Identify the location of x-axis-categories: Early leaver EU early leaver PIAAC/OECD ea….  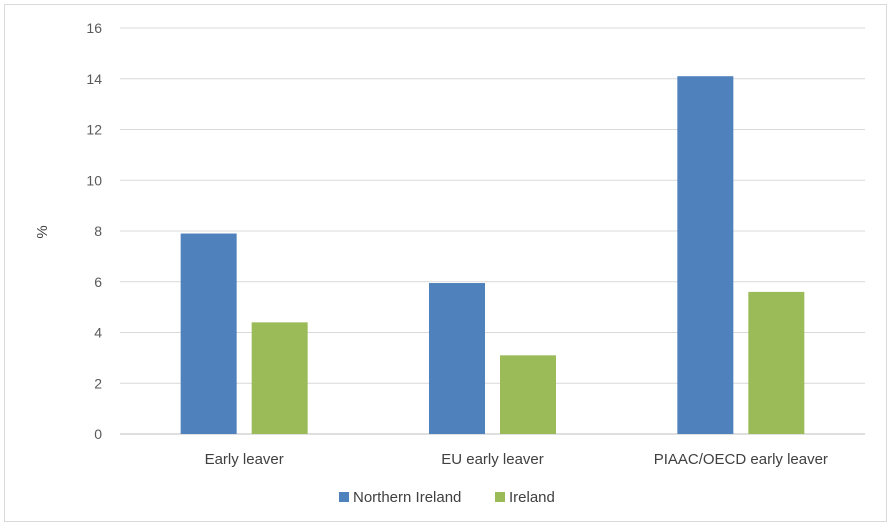
(516, 459).